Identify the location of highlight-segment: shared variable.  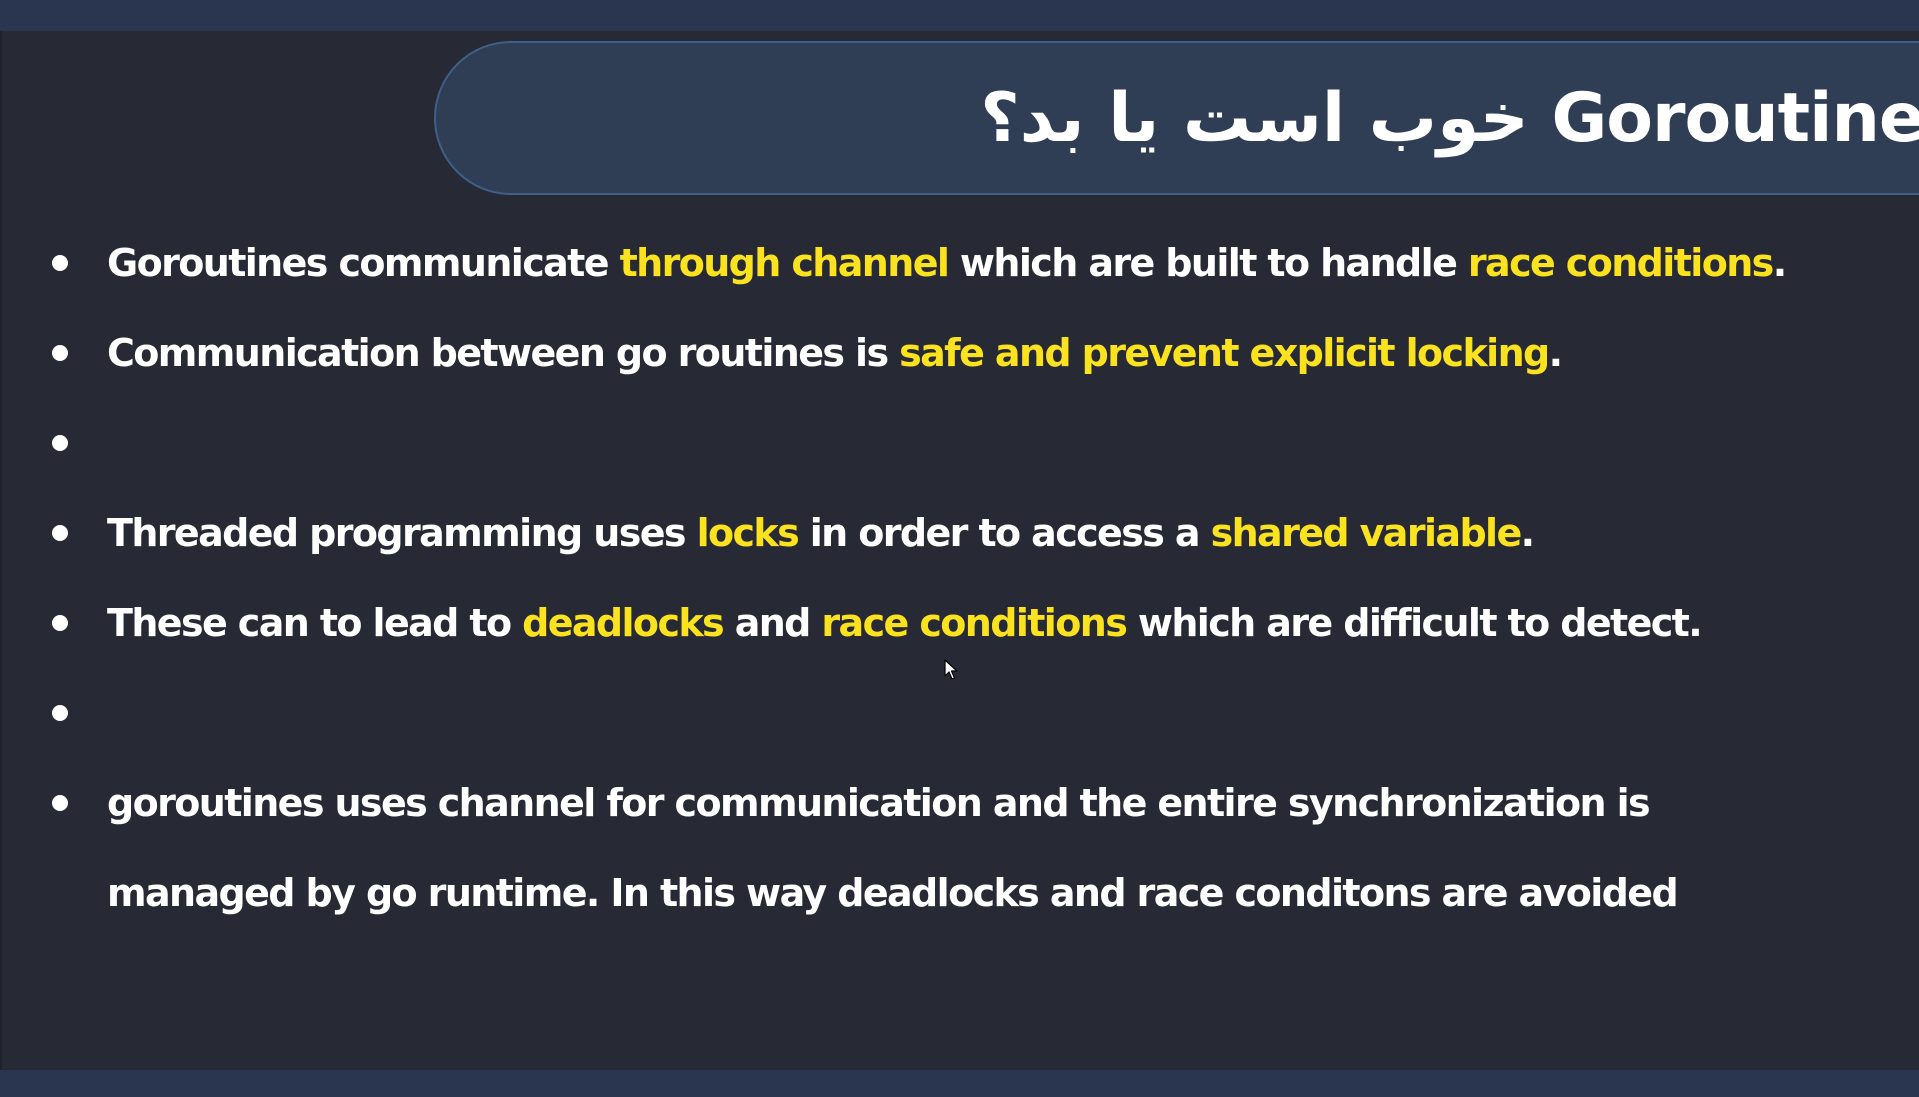
(1366, 533).